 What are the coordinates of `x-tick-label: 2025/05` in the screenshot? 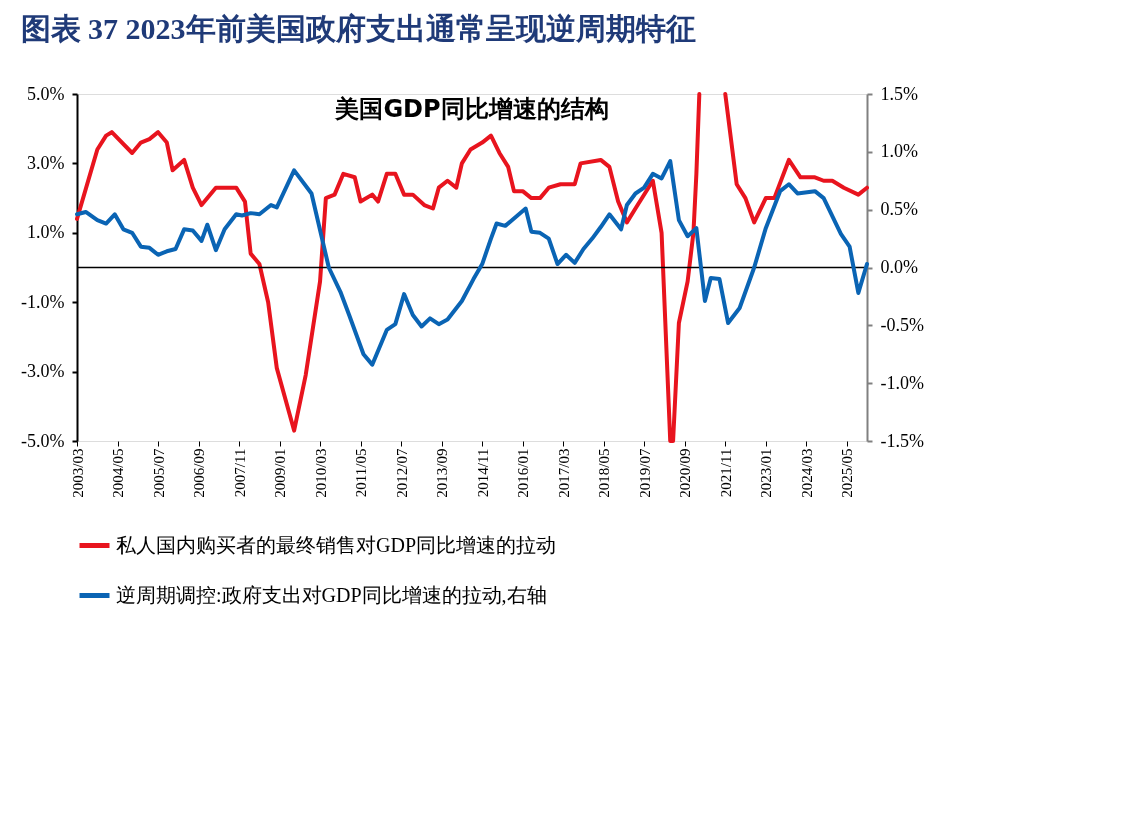 It's located at (847, 473).